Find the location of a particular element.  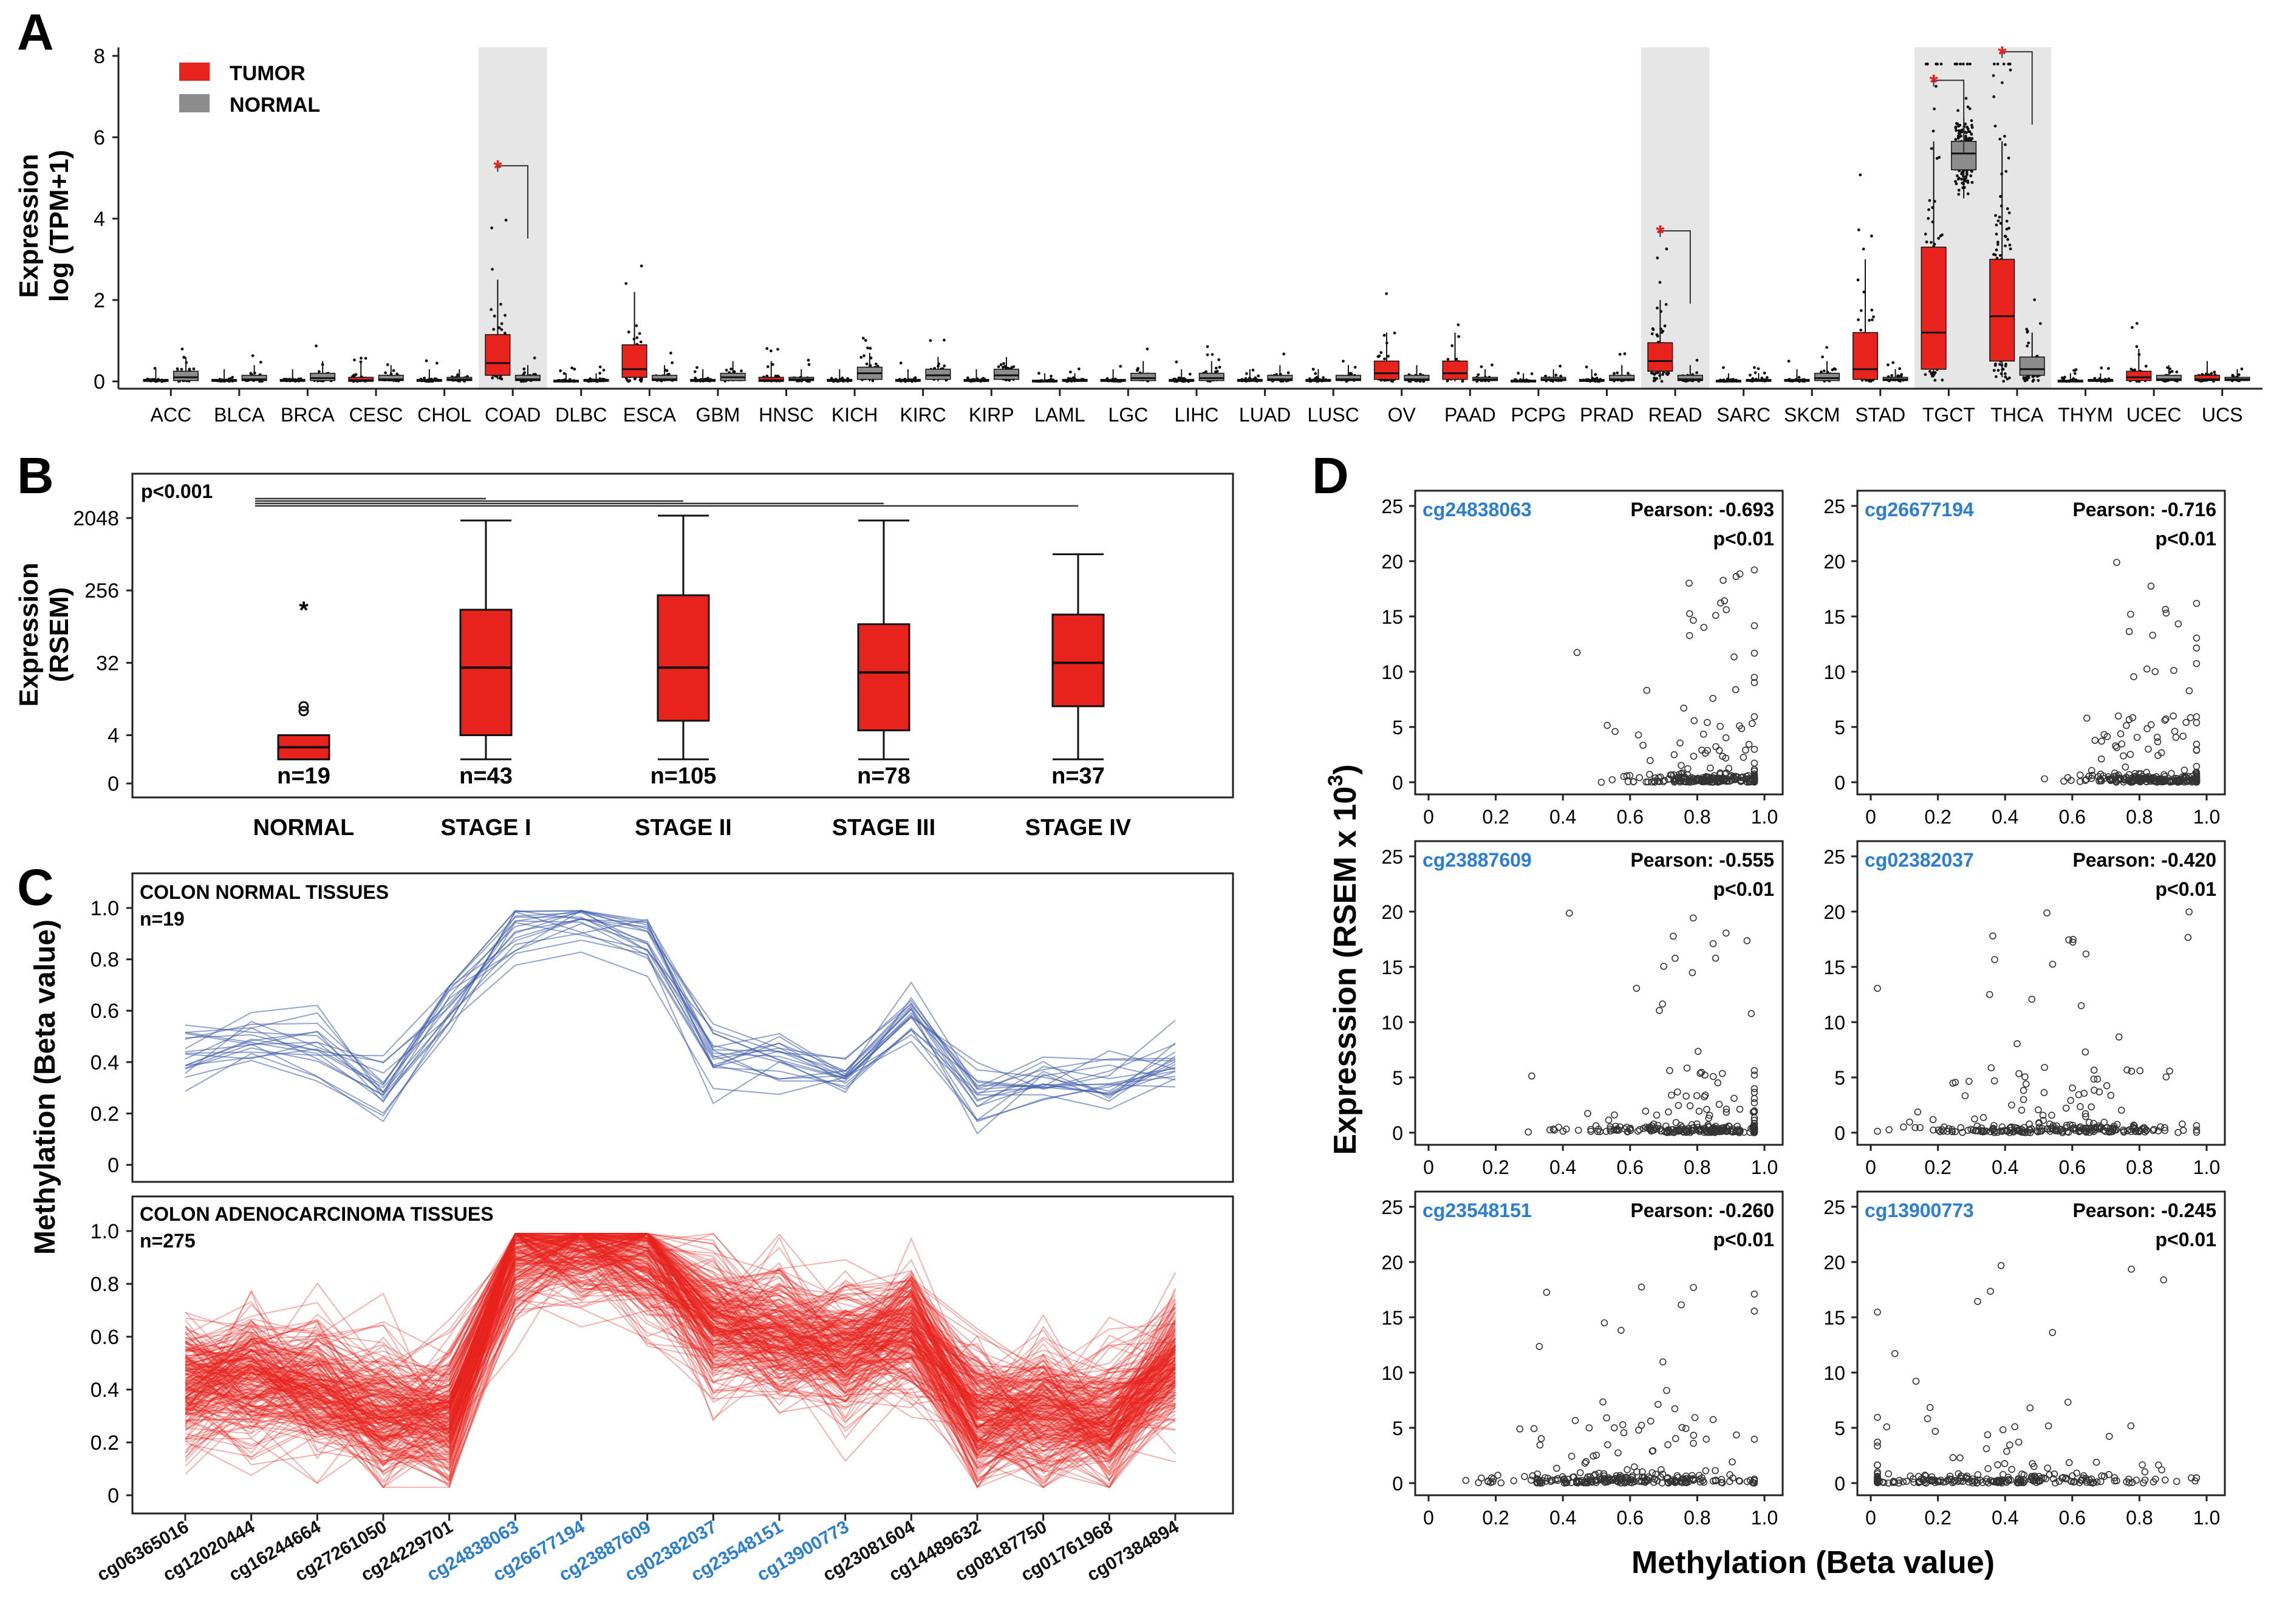

scatter-xtick-label: 0.4 is located at coordinates (1563, 1167).